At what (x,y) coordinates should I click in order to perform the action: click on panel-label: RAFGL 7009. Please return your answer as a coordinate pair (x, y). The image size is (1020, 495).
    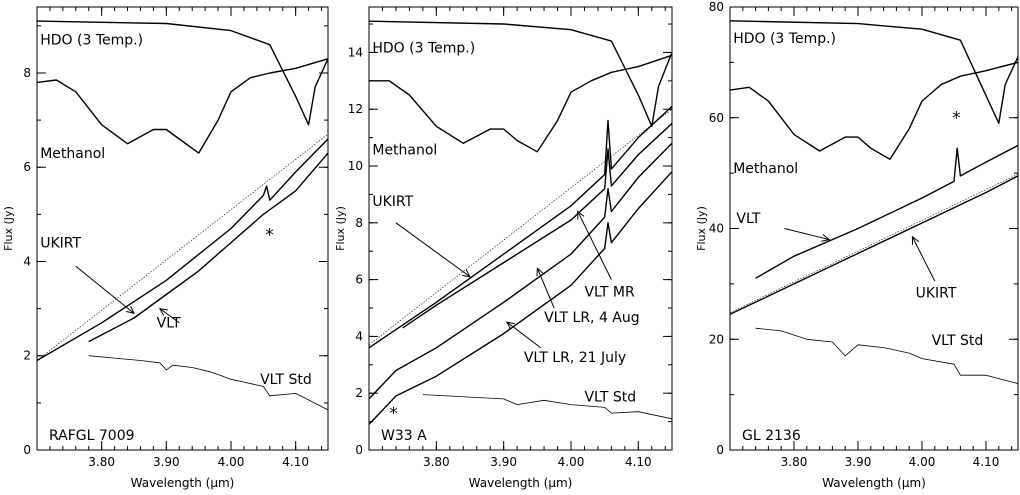
    Looking at the image, I should click on (92, 436).